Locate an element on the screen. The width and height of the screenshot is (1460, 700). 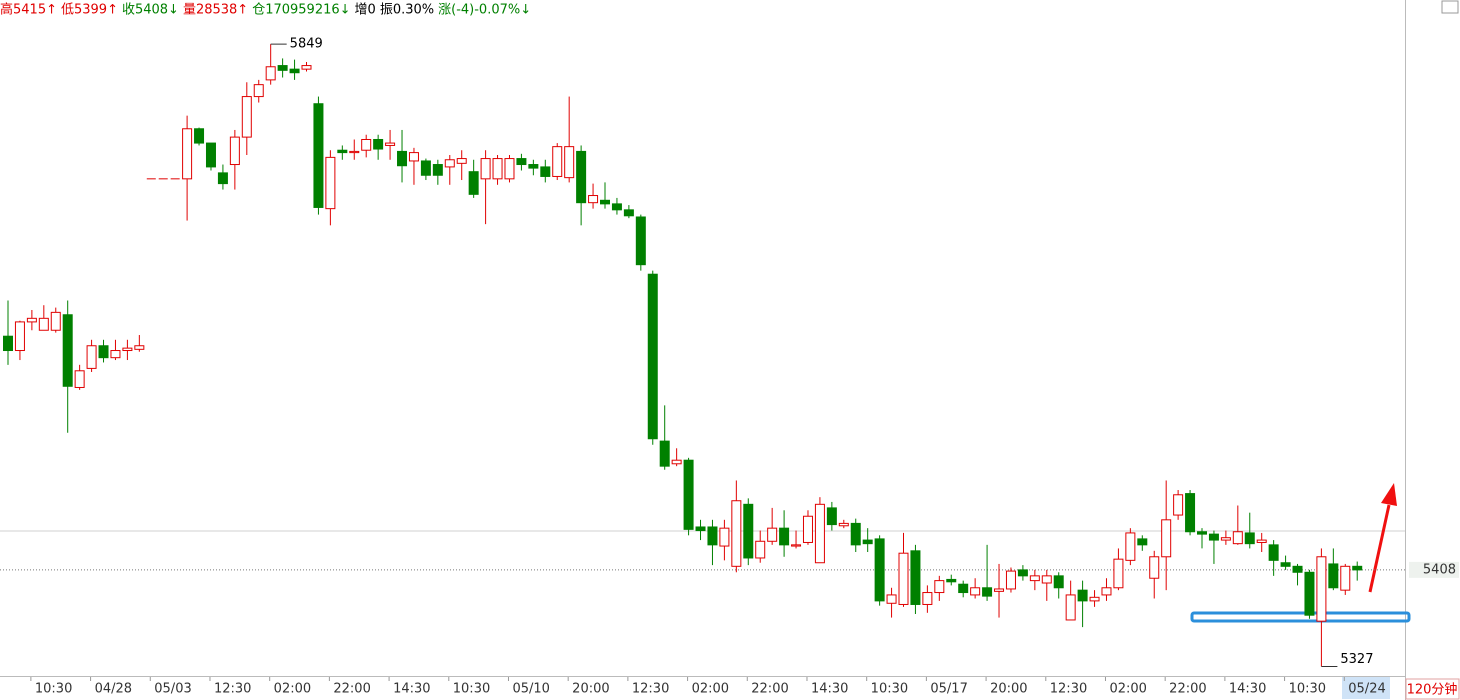
low-label: 5327 is located at coordinates (1356, 659).